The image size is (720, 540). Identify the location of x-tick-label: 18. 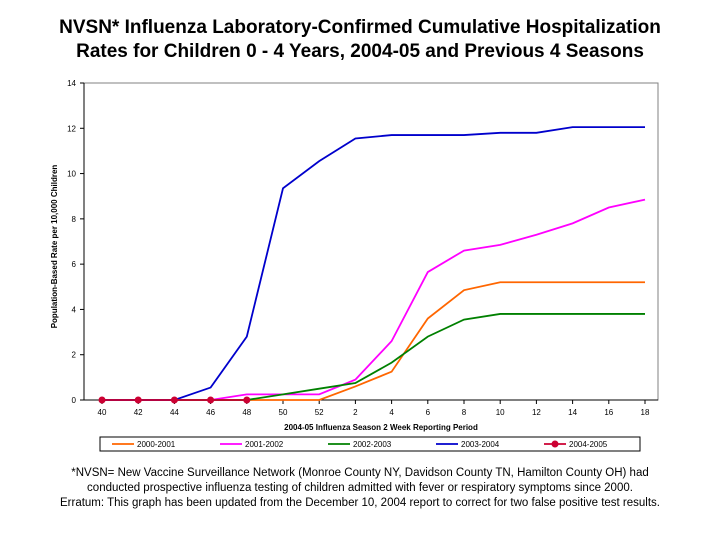
(645, 412).